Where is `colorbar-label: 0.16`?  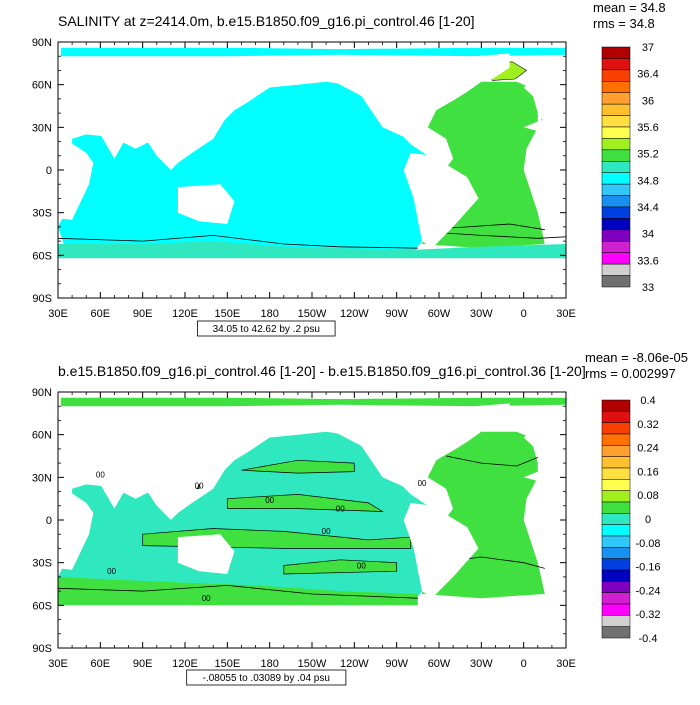
colorbar-label: 0.16 is located at coordinates (647, 472).